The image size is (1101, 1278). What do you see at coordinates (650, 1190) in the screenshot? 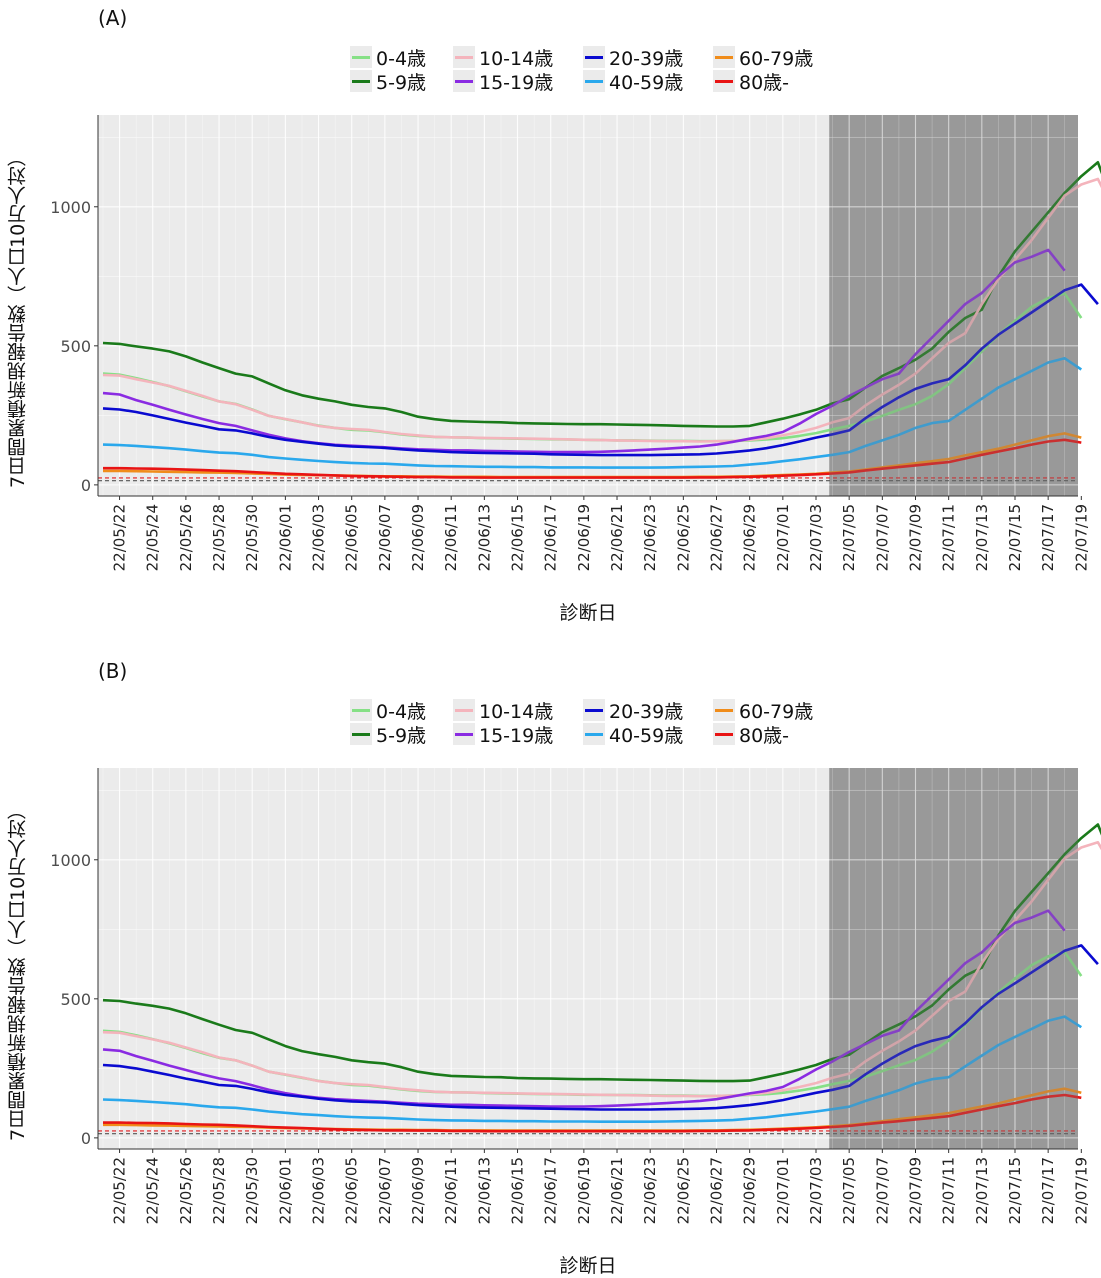
I see `x-tick-label: 22/06/23` at bounding box center [650, 1190].